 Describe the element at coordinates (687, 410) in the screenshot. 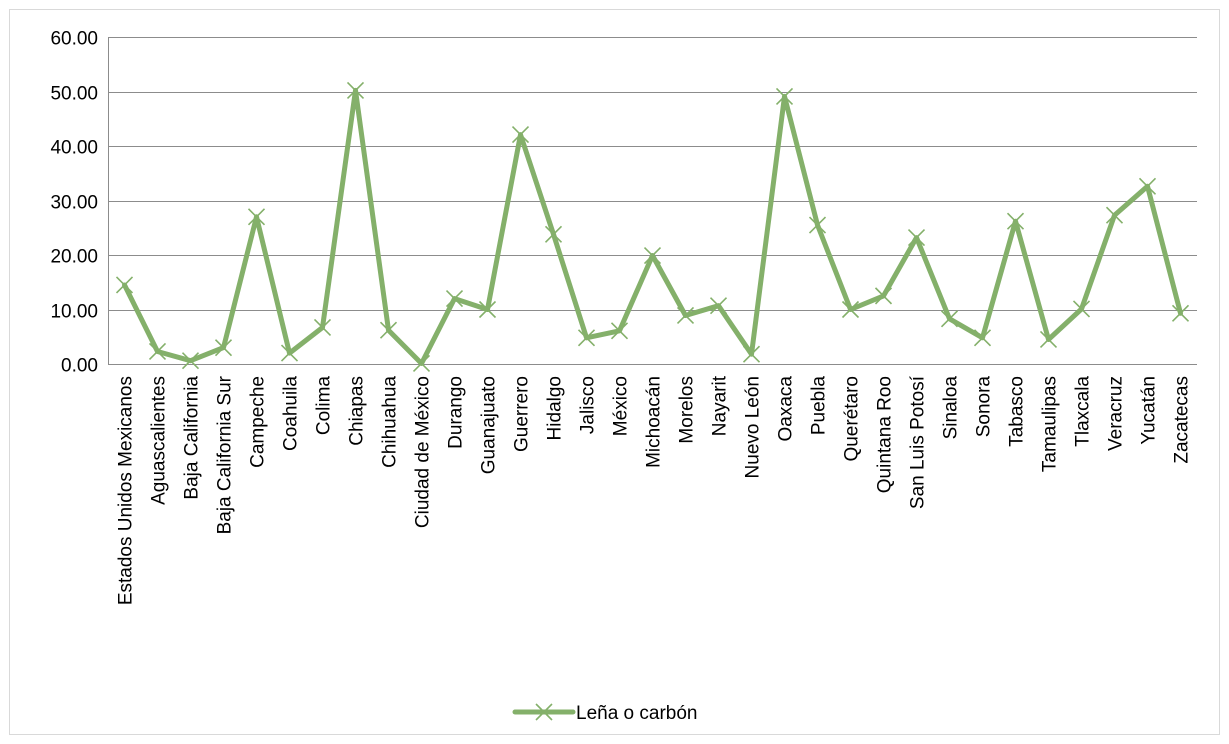

I see `x-tick-label: Morelos` at that location.